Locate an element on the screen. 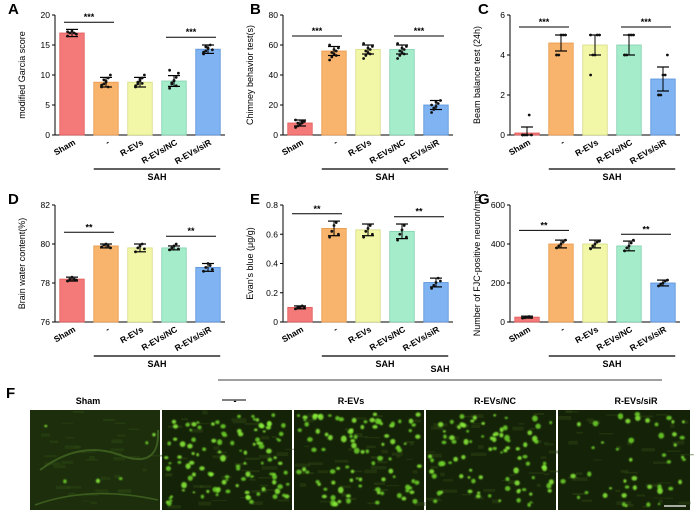 This screenshot has height=516, width=700. y-tick-label: 60 is located at coordinates (274, 45).